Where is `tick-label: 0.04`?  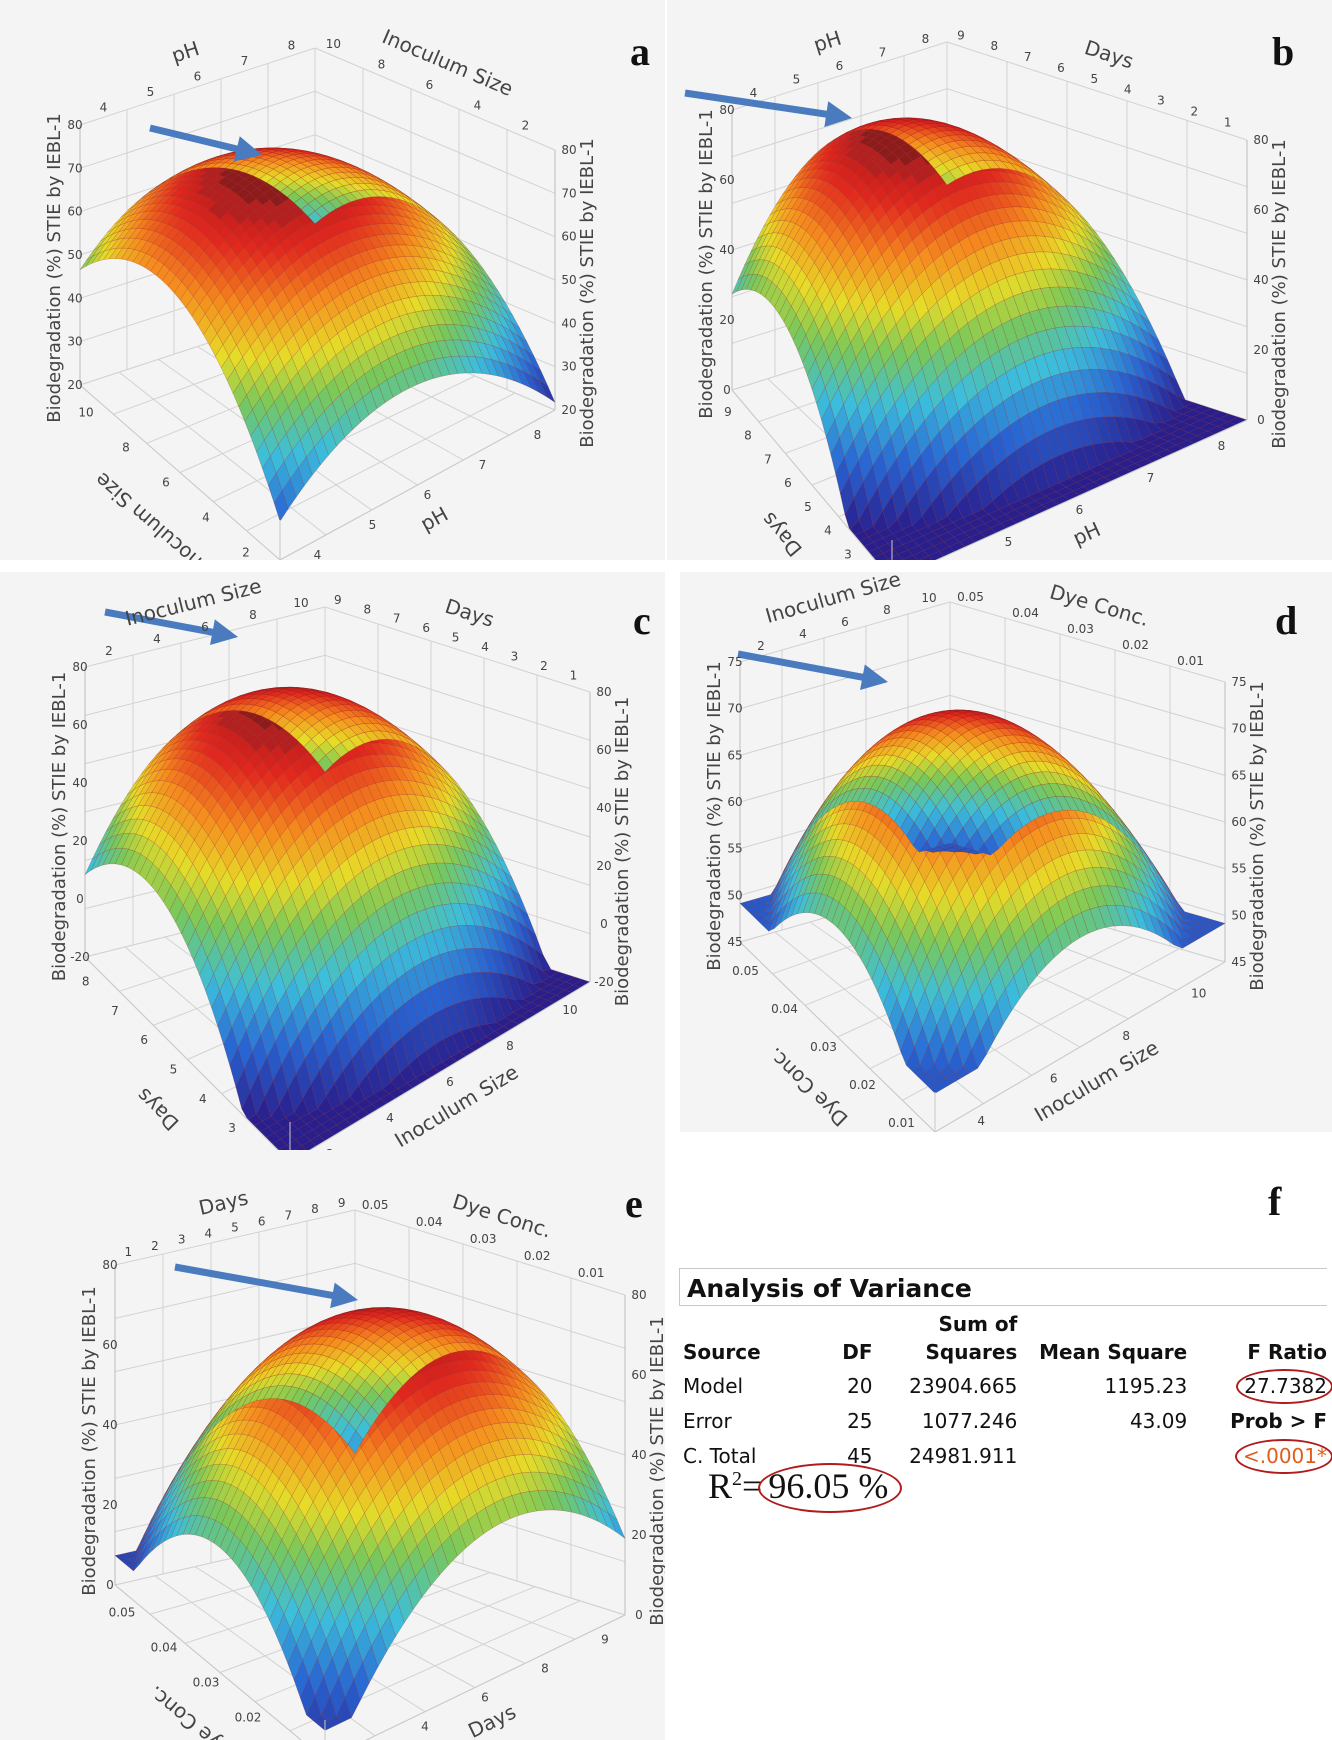
tick-label: 0.04 is located at coordinates (784, 1009).